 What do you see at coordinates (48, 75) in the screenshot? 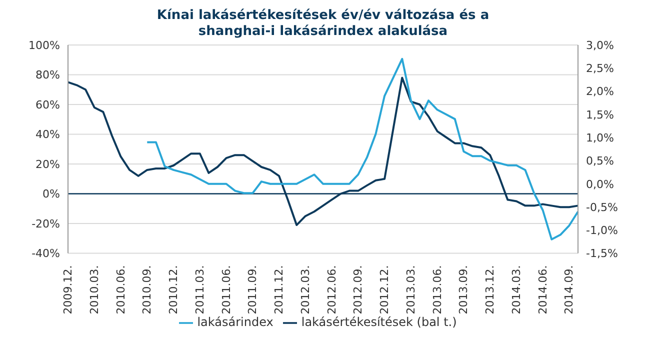
I see `y-tick-label: 80%` at bounding box center [48, 75].